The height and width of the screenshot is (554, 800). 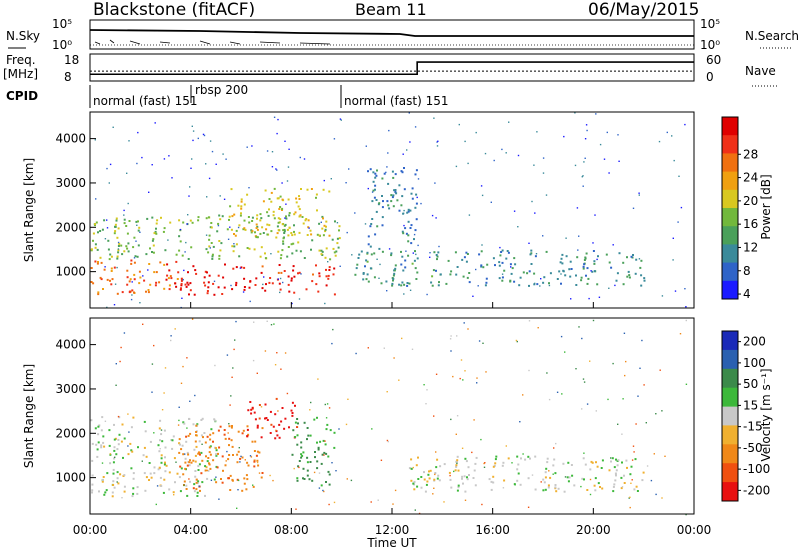 What do you see at coordinates (750, 201) in the screenshot?
I see `power-colorbar-tick-2: 20` at bounding box center [750, 201].